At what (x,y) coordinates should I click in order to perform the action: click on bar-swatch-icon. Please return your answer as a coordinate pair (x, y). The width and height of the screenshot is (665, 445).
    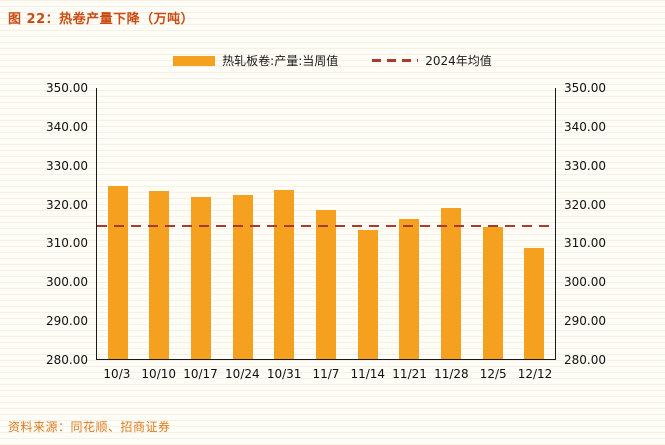
    Looking at the image, I should click on (194, 60).